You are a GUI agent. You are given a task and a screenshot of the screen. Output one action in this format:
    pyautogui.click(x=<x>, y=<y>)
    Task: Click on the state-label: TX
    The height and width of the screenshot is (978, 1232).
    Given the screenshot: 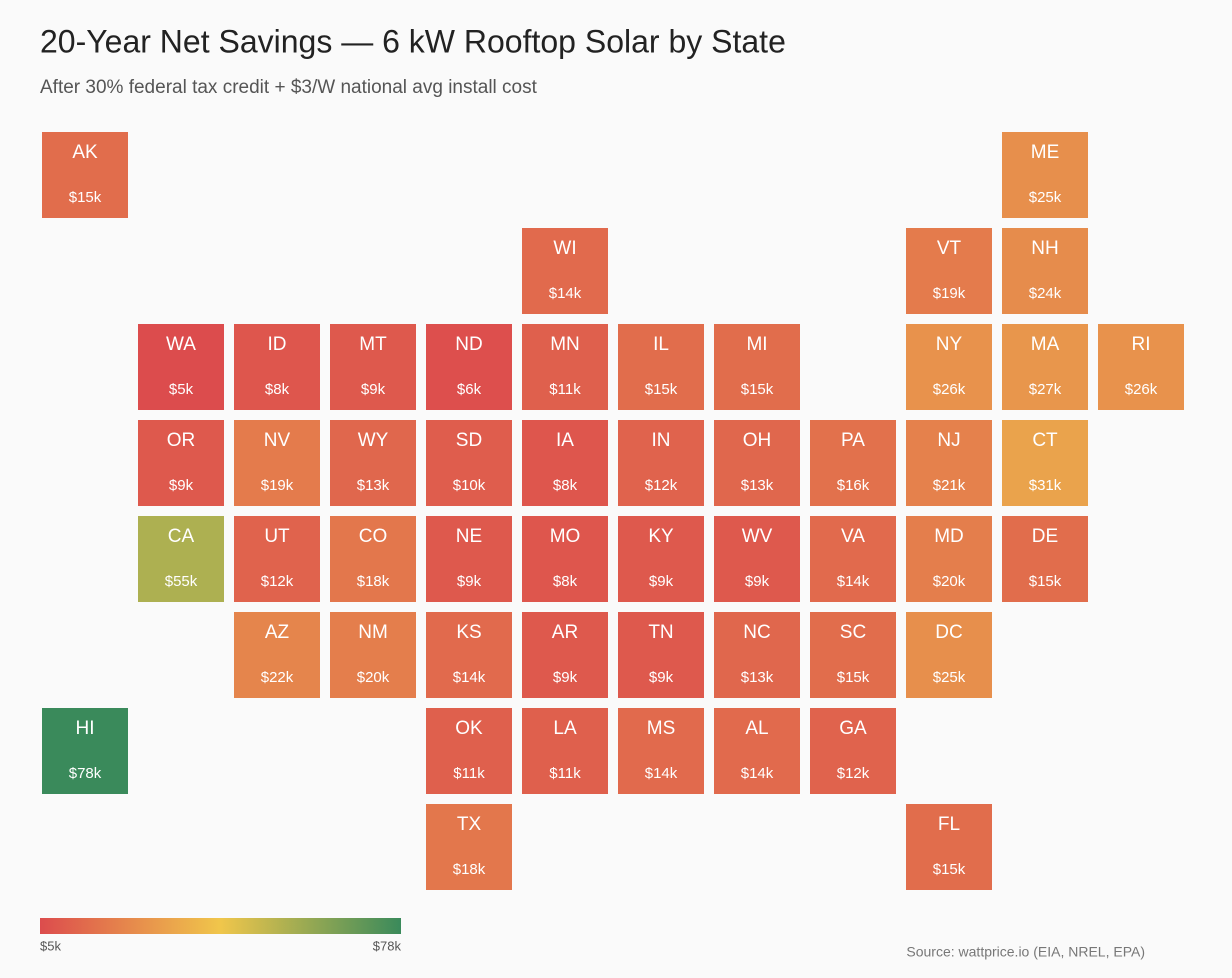 What is the action you would take?
    pyautogui.click(x=469, y=824)
    